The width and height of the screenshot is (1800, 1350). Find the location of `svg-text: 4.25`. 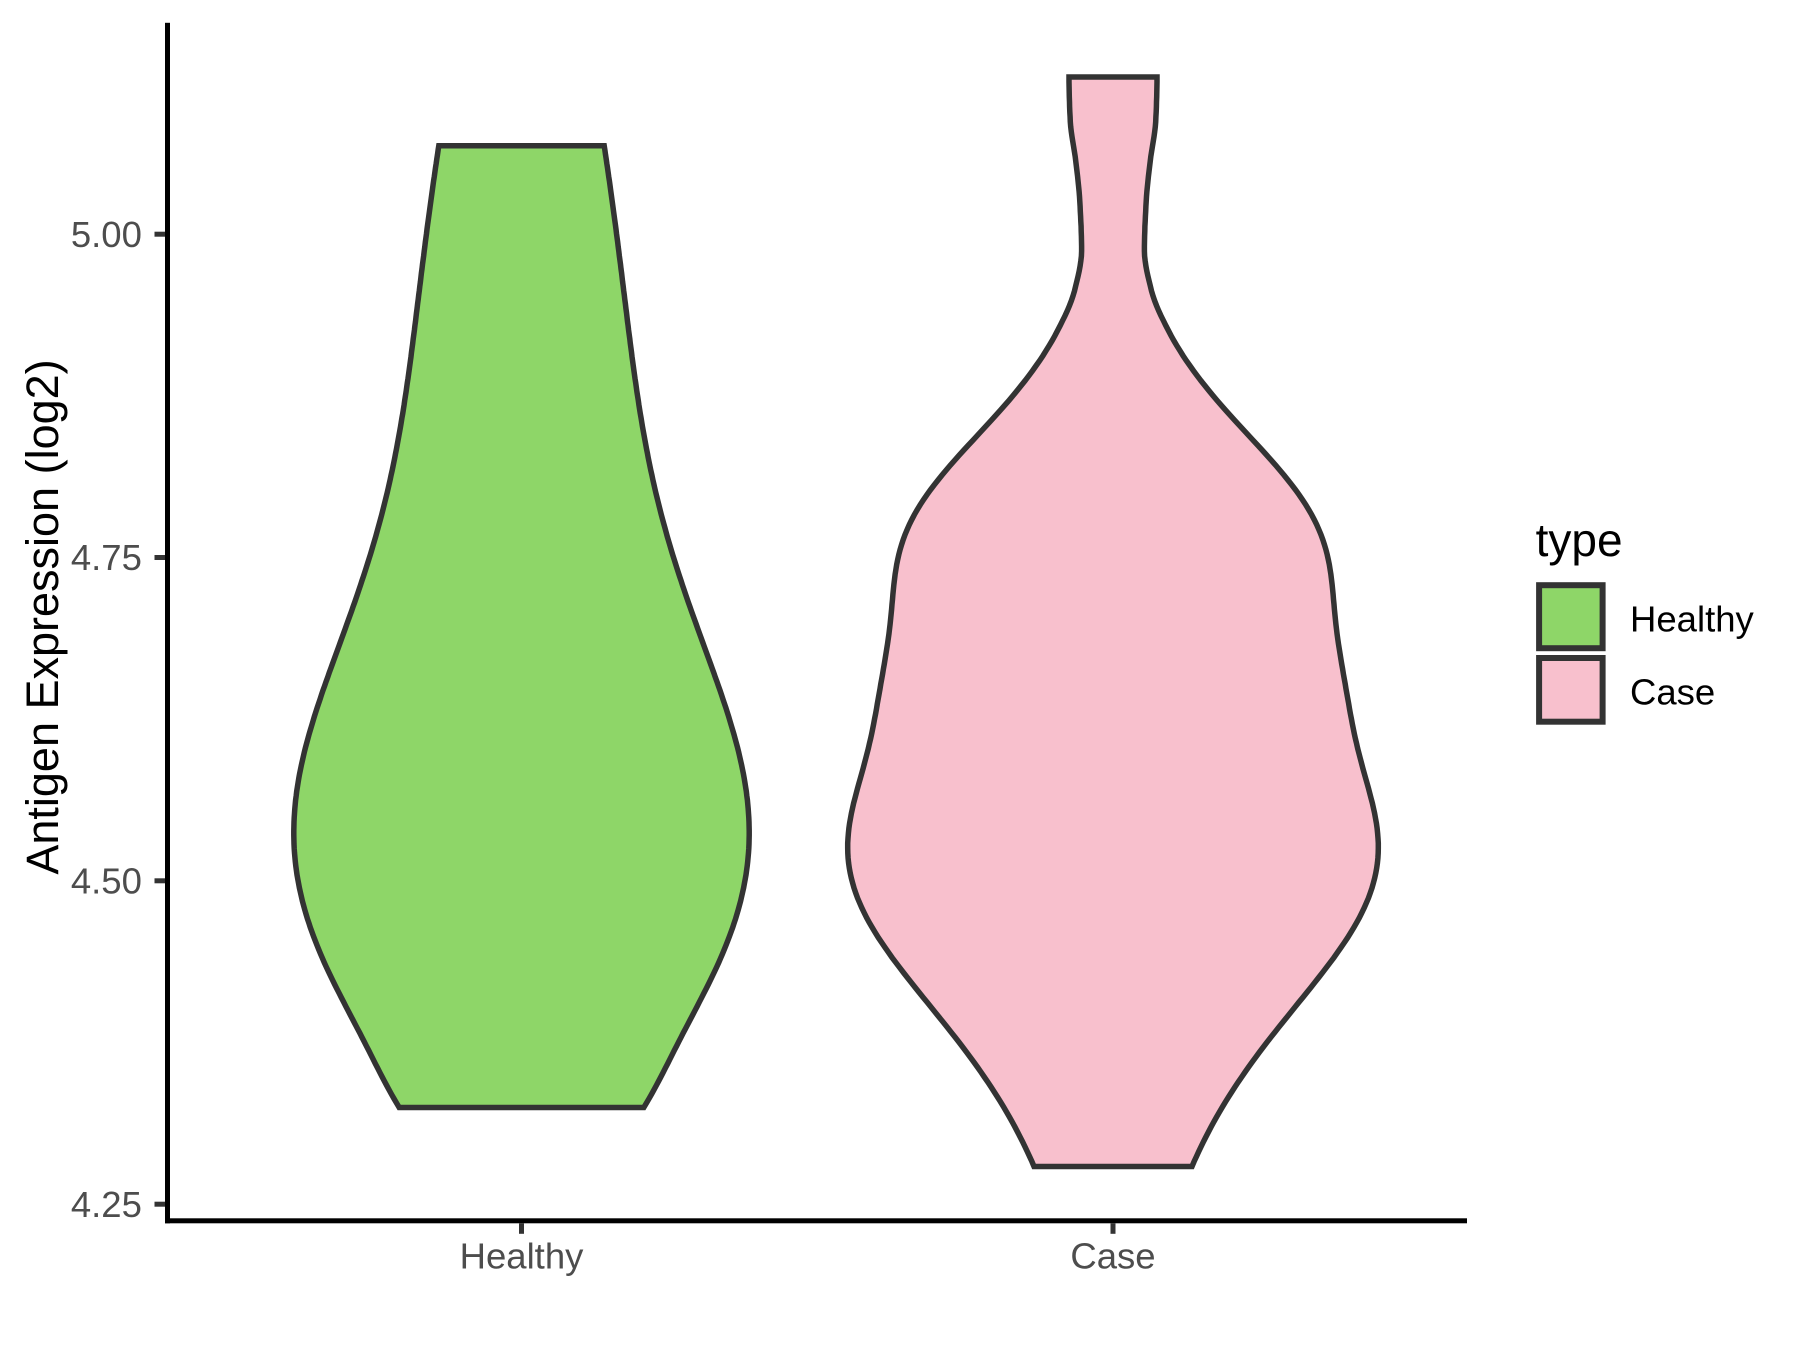

svg-text: 4.25 is located at coordinates (106, 1204).